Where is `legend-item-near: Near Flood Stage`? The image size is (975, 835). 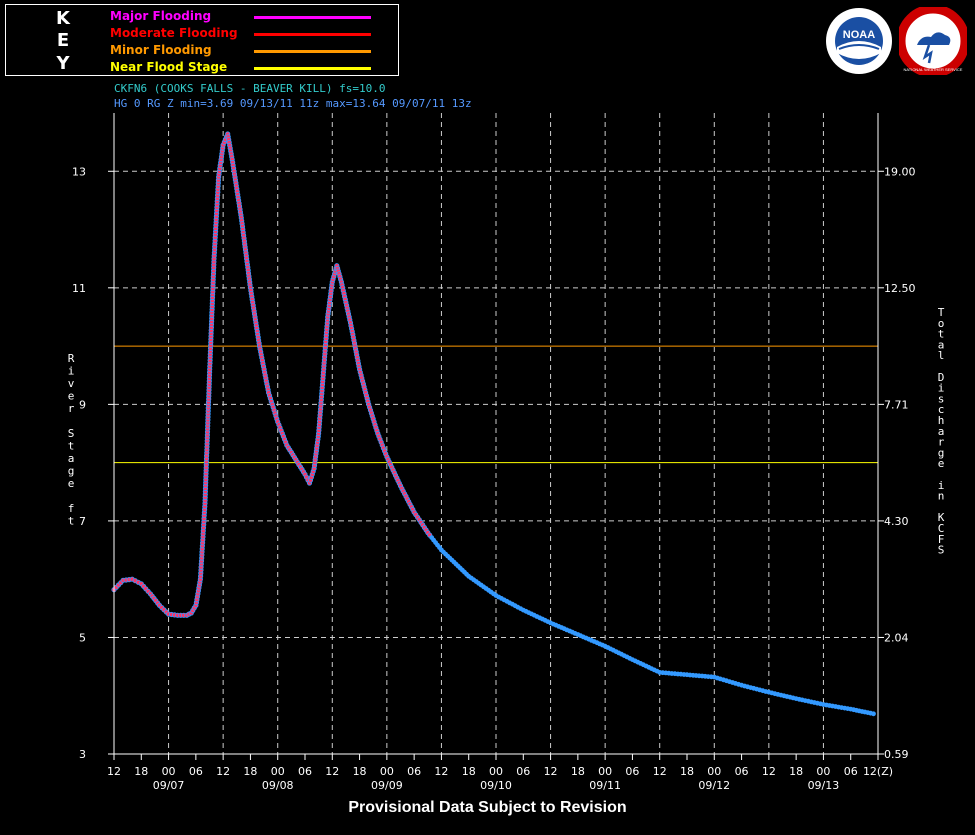 legend-item-near: Near Flood Stage is located at coordinates (250, 68).